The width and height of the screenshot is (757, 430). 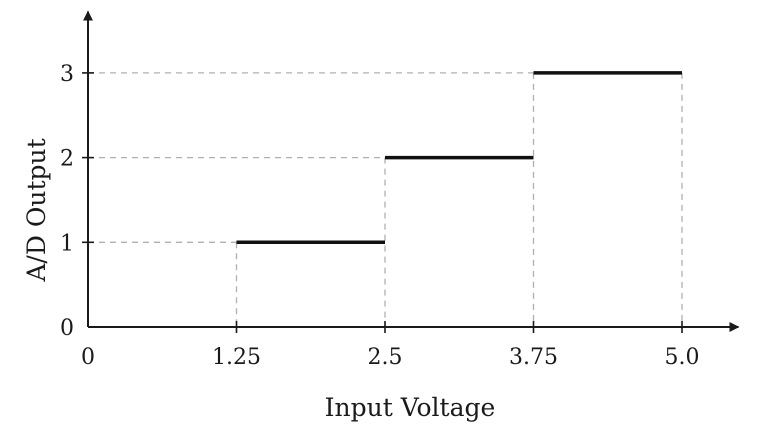 What do you see at coordinates (88, 357) in the screenshot?
I see `x-tick-label: 0` at bounding box center [88, 357].